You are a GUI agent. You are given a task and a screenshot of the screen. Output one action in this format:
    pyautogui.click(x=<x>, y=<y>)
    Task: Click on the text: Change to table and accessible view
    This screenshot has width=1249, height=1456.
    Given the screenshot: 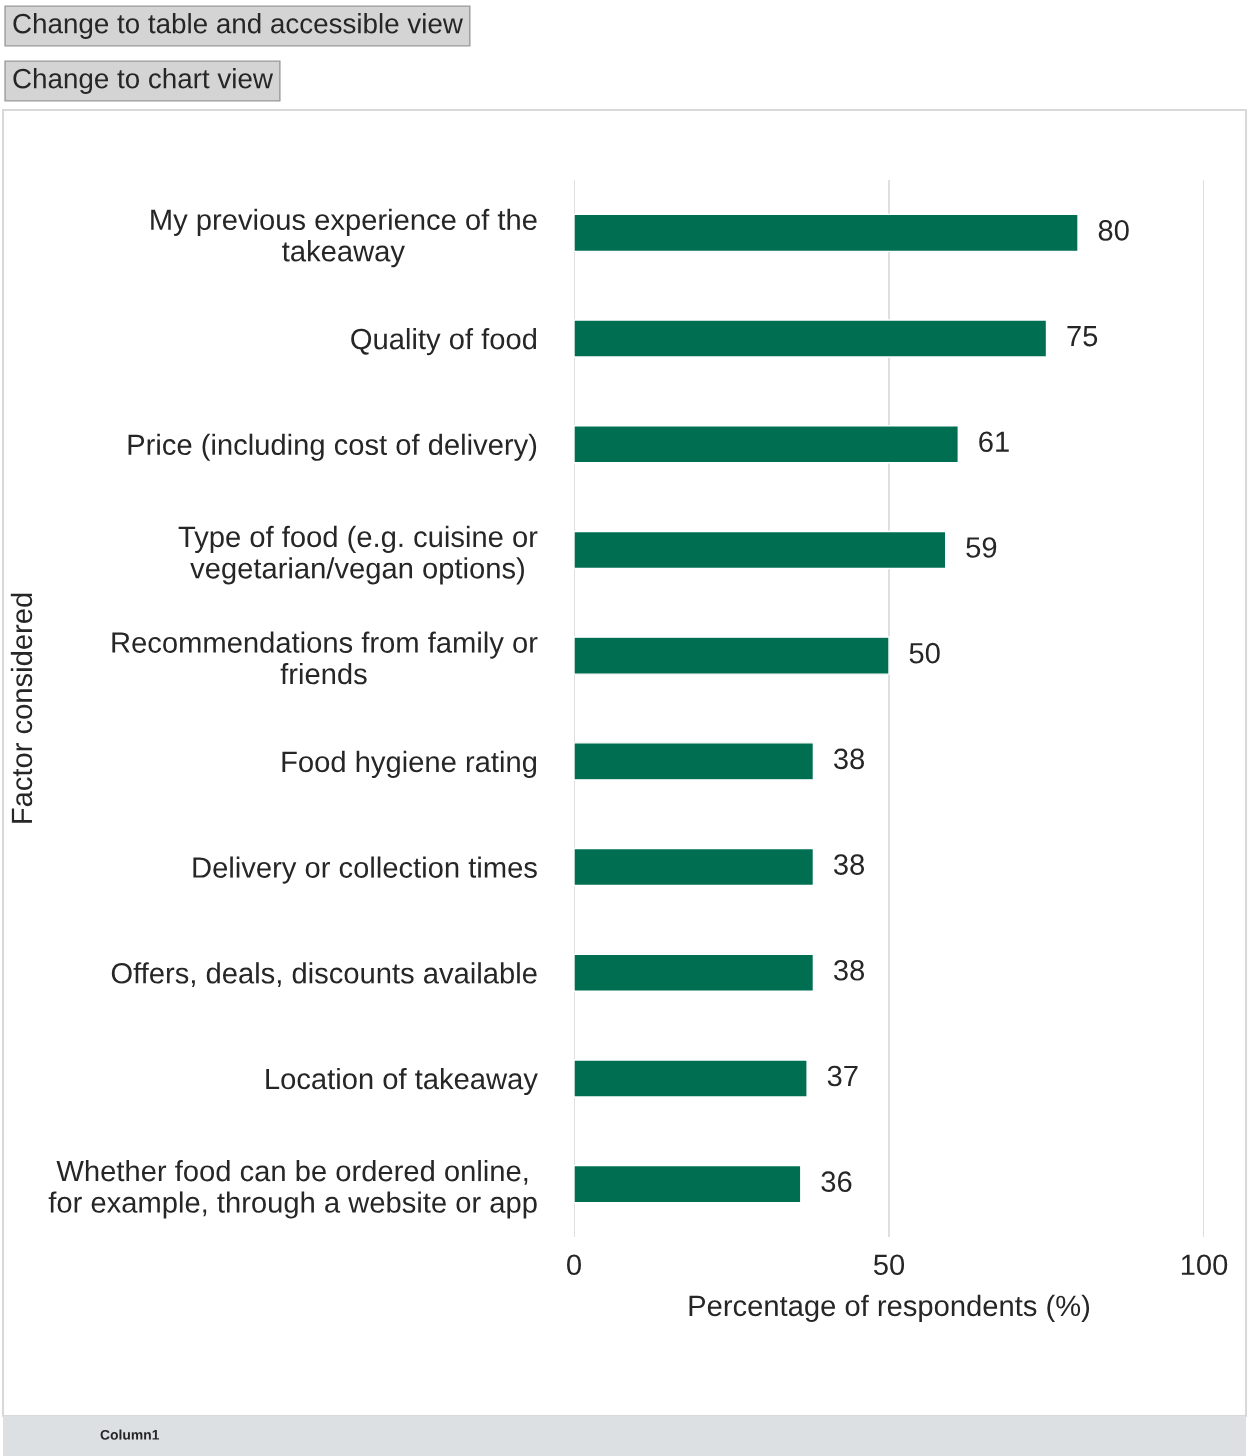 What is the action you would take?
    pyautogui.click(x=238, y=26)
    